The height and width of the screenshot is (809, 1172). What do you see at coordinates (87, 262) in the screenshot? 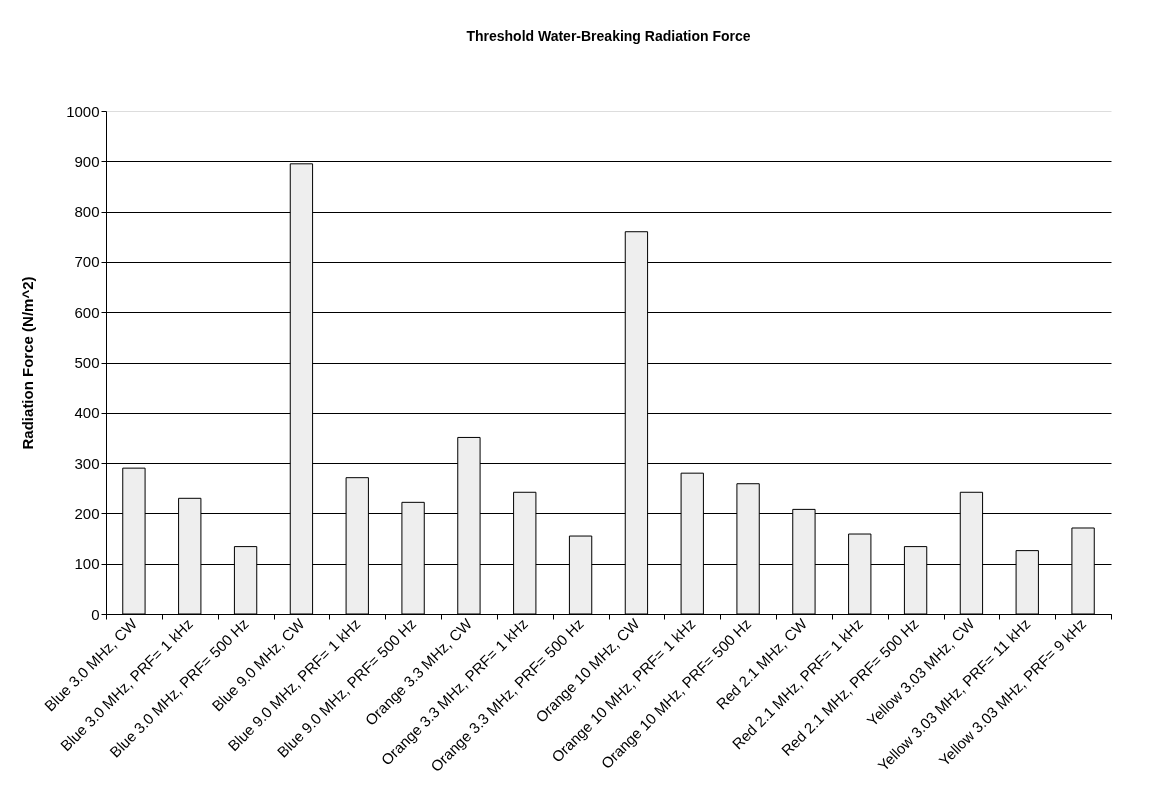
I see `y-tick-label: 700` at bounding box center [87, 262].